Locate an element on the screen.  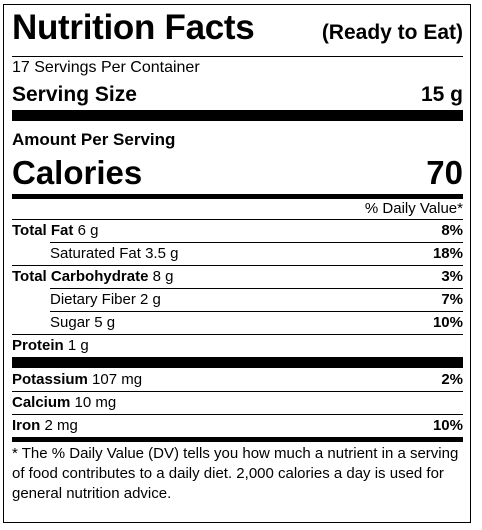
mineral-dv: 2% is located at coordinates (452, 379).